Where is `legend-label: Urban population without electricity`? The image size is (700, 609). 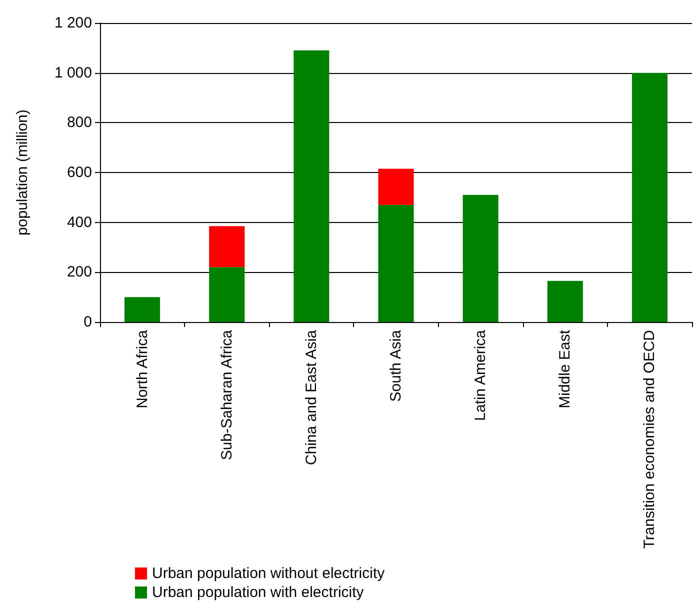 legend-label: Urban population without electricity is located at coordinates (269, 573).